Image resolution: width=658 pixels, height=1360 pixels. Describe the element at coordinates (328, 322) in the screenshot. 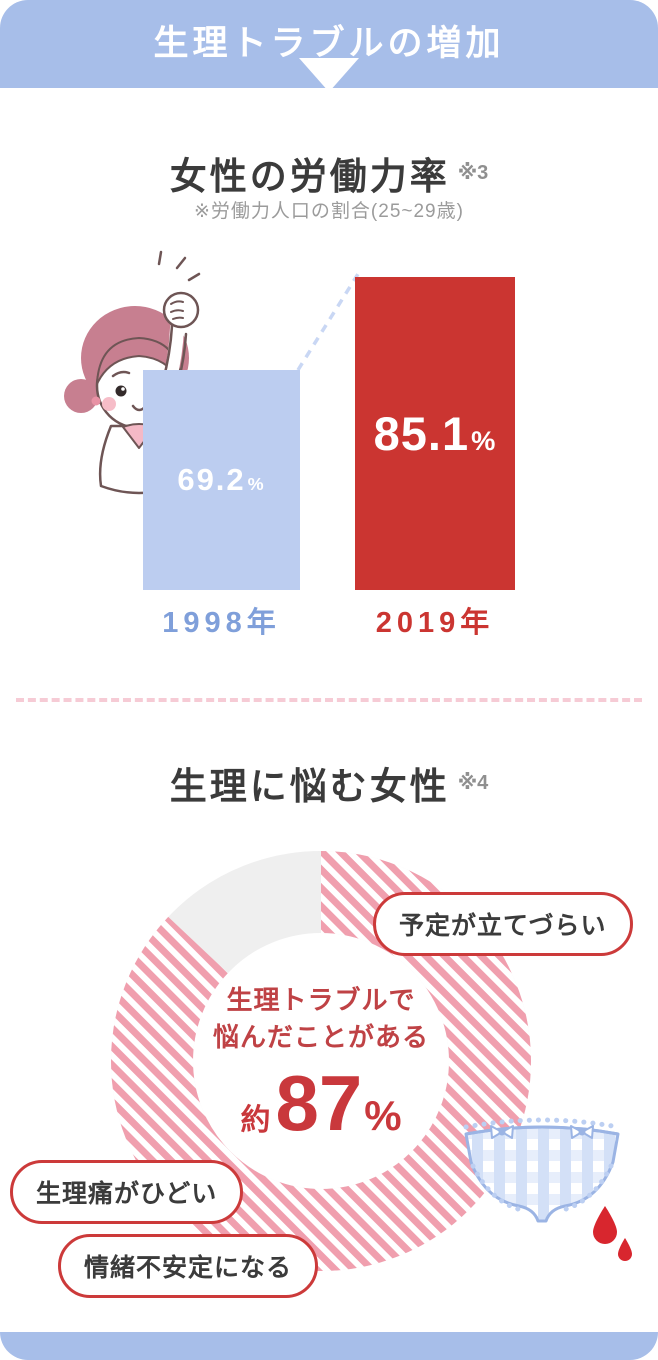

I see `dashed-connector-line` at that location.